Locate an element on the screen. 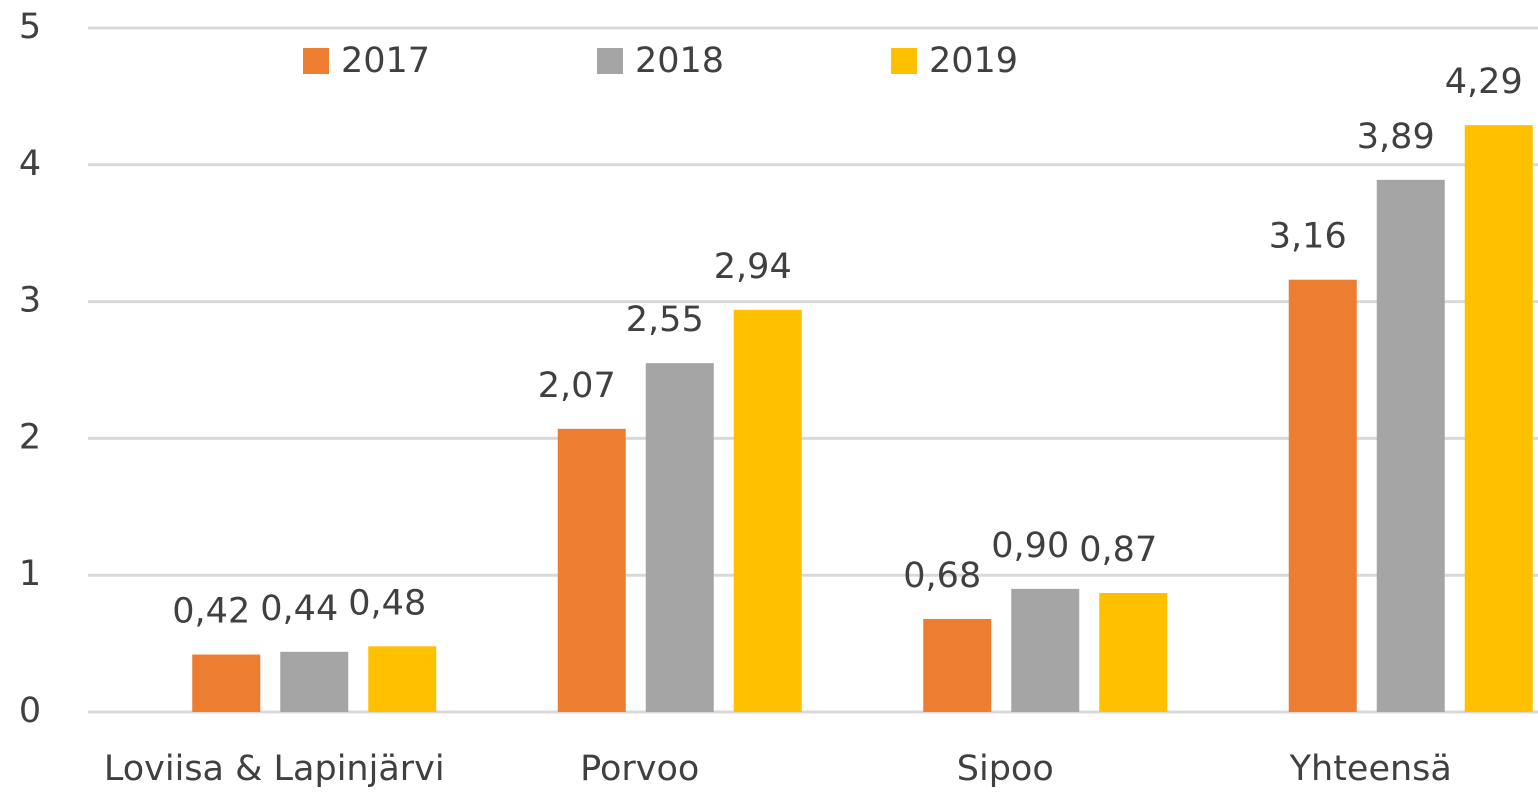  value-label: 4,29 is located at coordinates (1484, 82).